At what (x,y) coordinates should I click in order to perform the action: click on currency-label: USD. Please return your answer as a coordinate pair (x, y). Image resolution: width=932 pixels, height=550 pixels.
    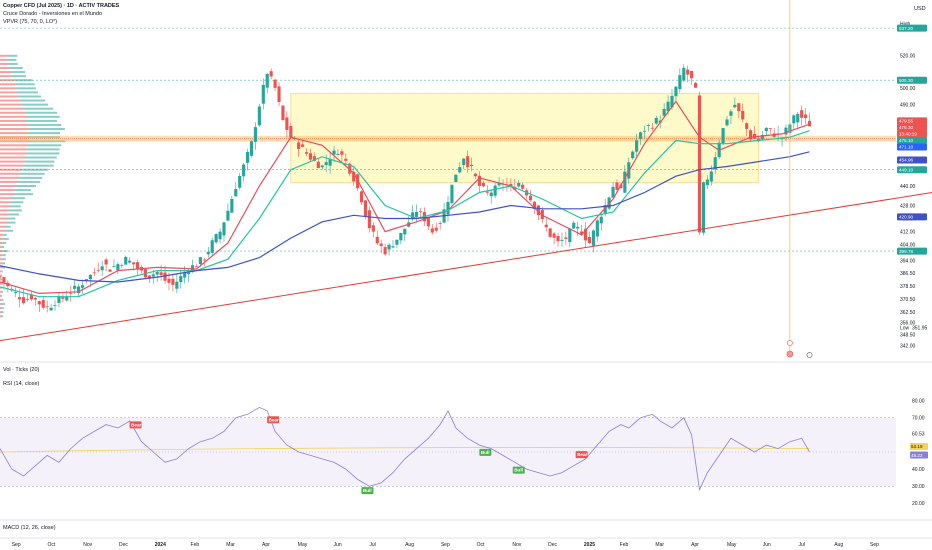
    Looking at the image, I should click on (920, 9).